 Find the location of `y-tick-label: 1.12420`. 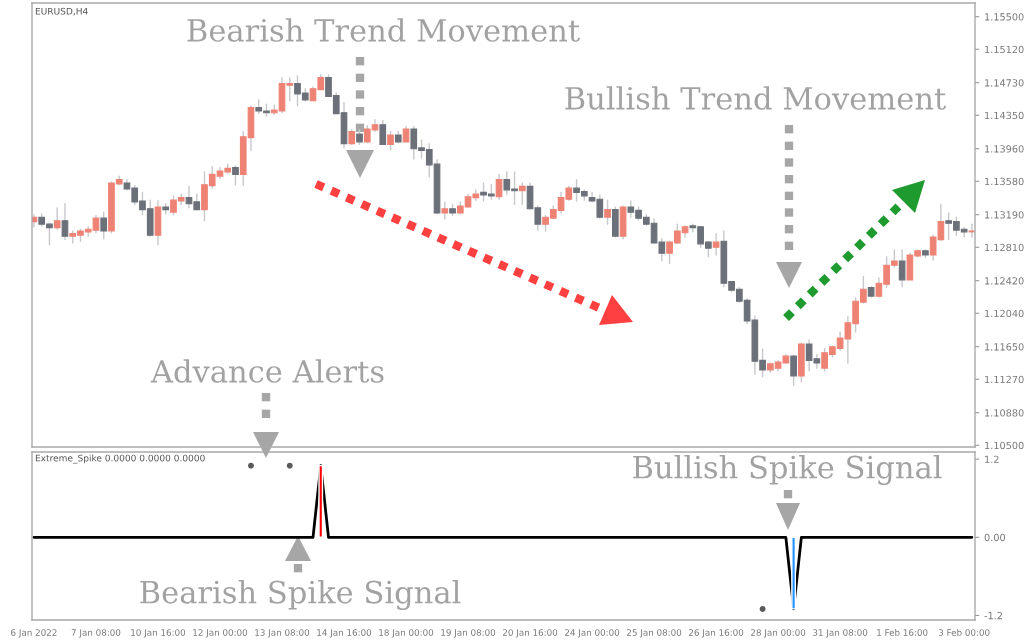

y-tick-label: 1.12420 is located at coordinates (1004, 281).